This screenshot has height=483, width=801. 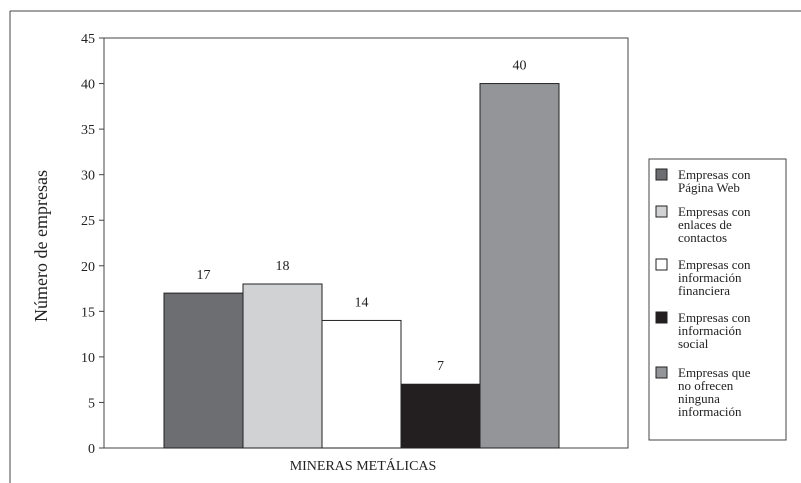 What do you see at coordinates (714, 330) in the screenshot?
I see `legend-label: Empresas con información social` at bounding box center [714, 330].